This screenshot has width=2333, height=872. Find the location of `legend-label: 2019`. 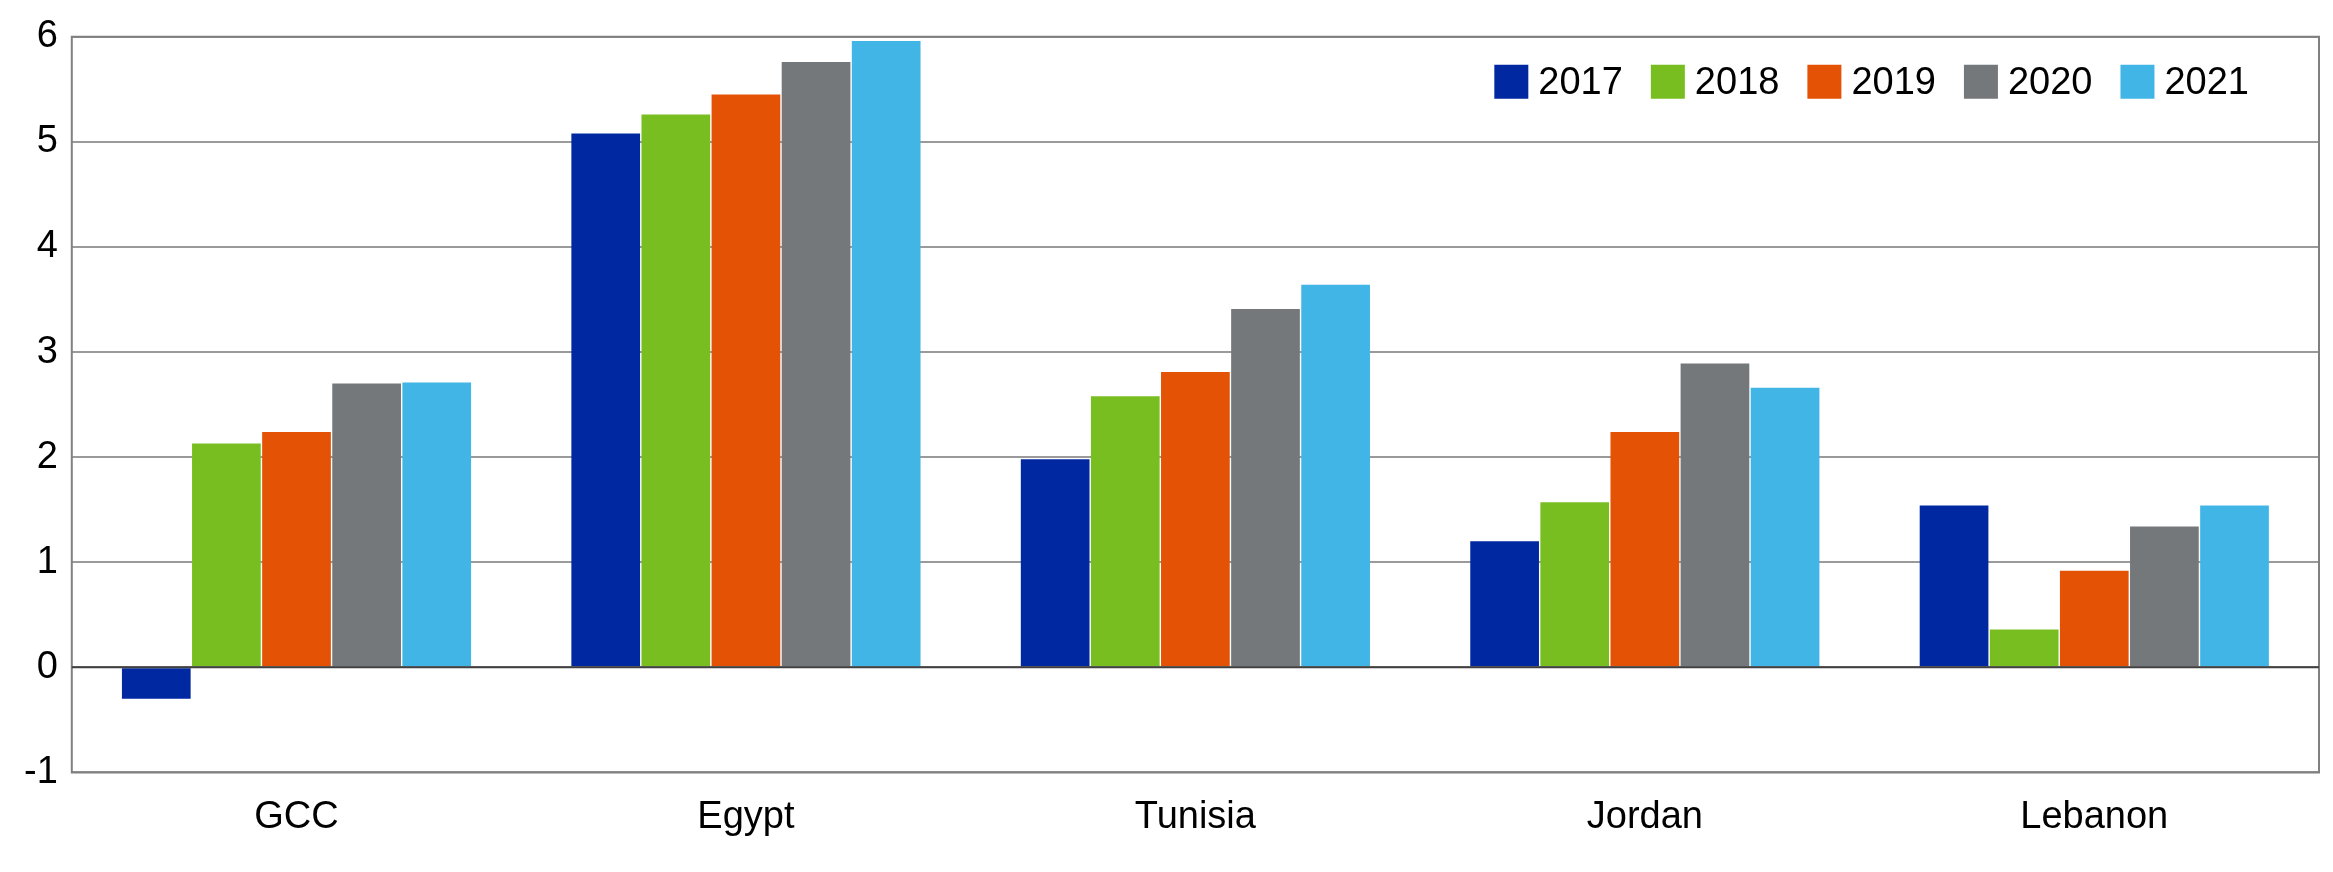

legend-label: 2019 is located at coordinates (1893, 81).